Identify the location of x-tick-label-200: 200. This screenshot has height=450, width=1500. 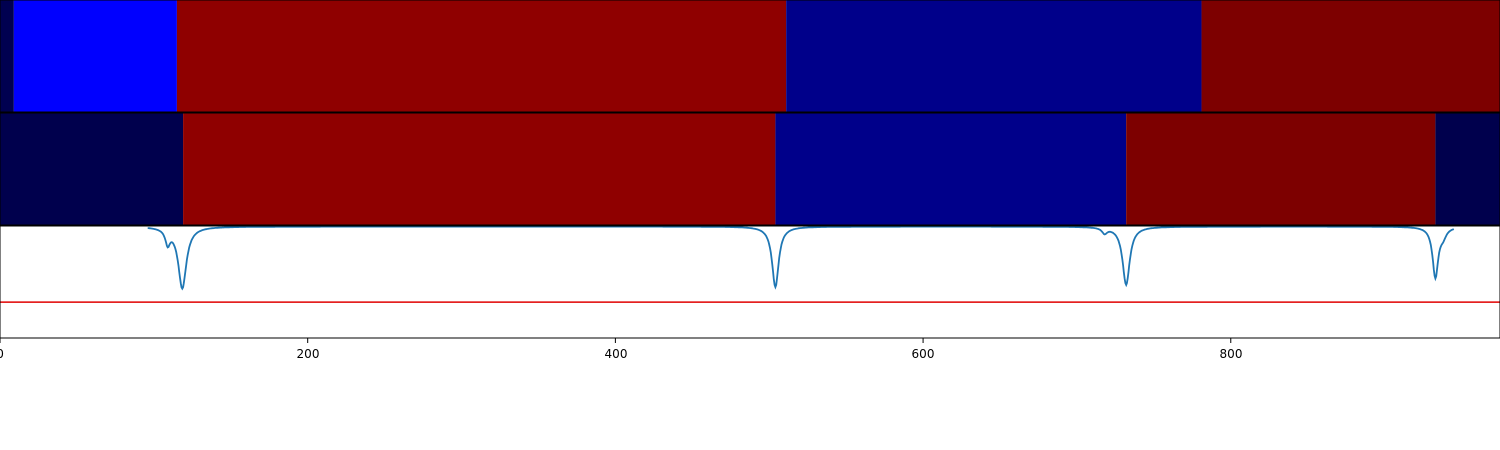
(308, 354).